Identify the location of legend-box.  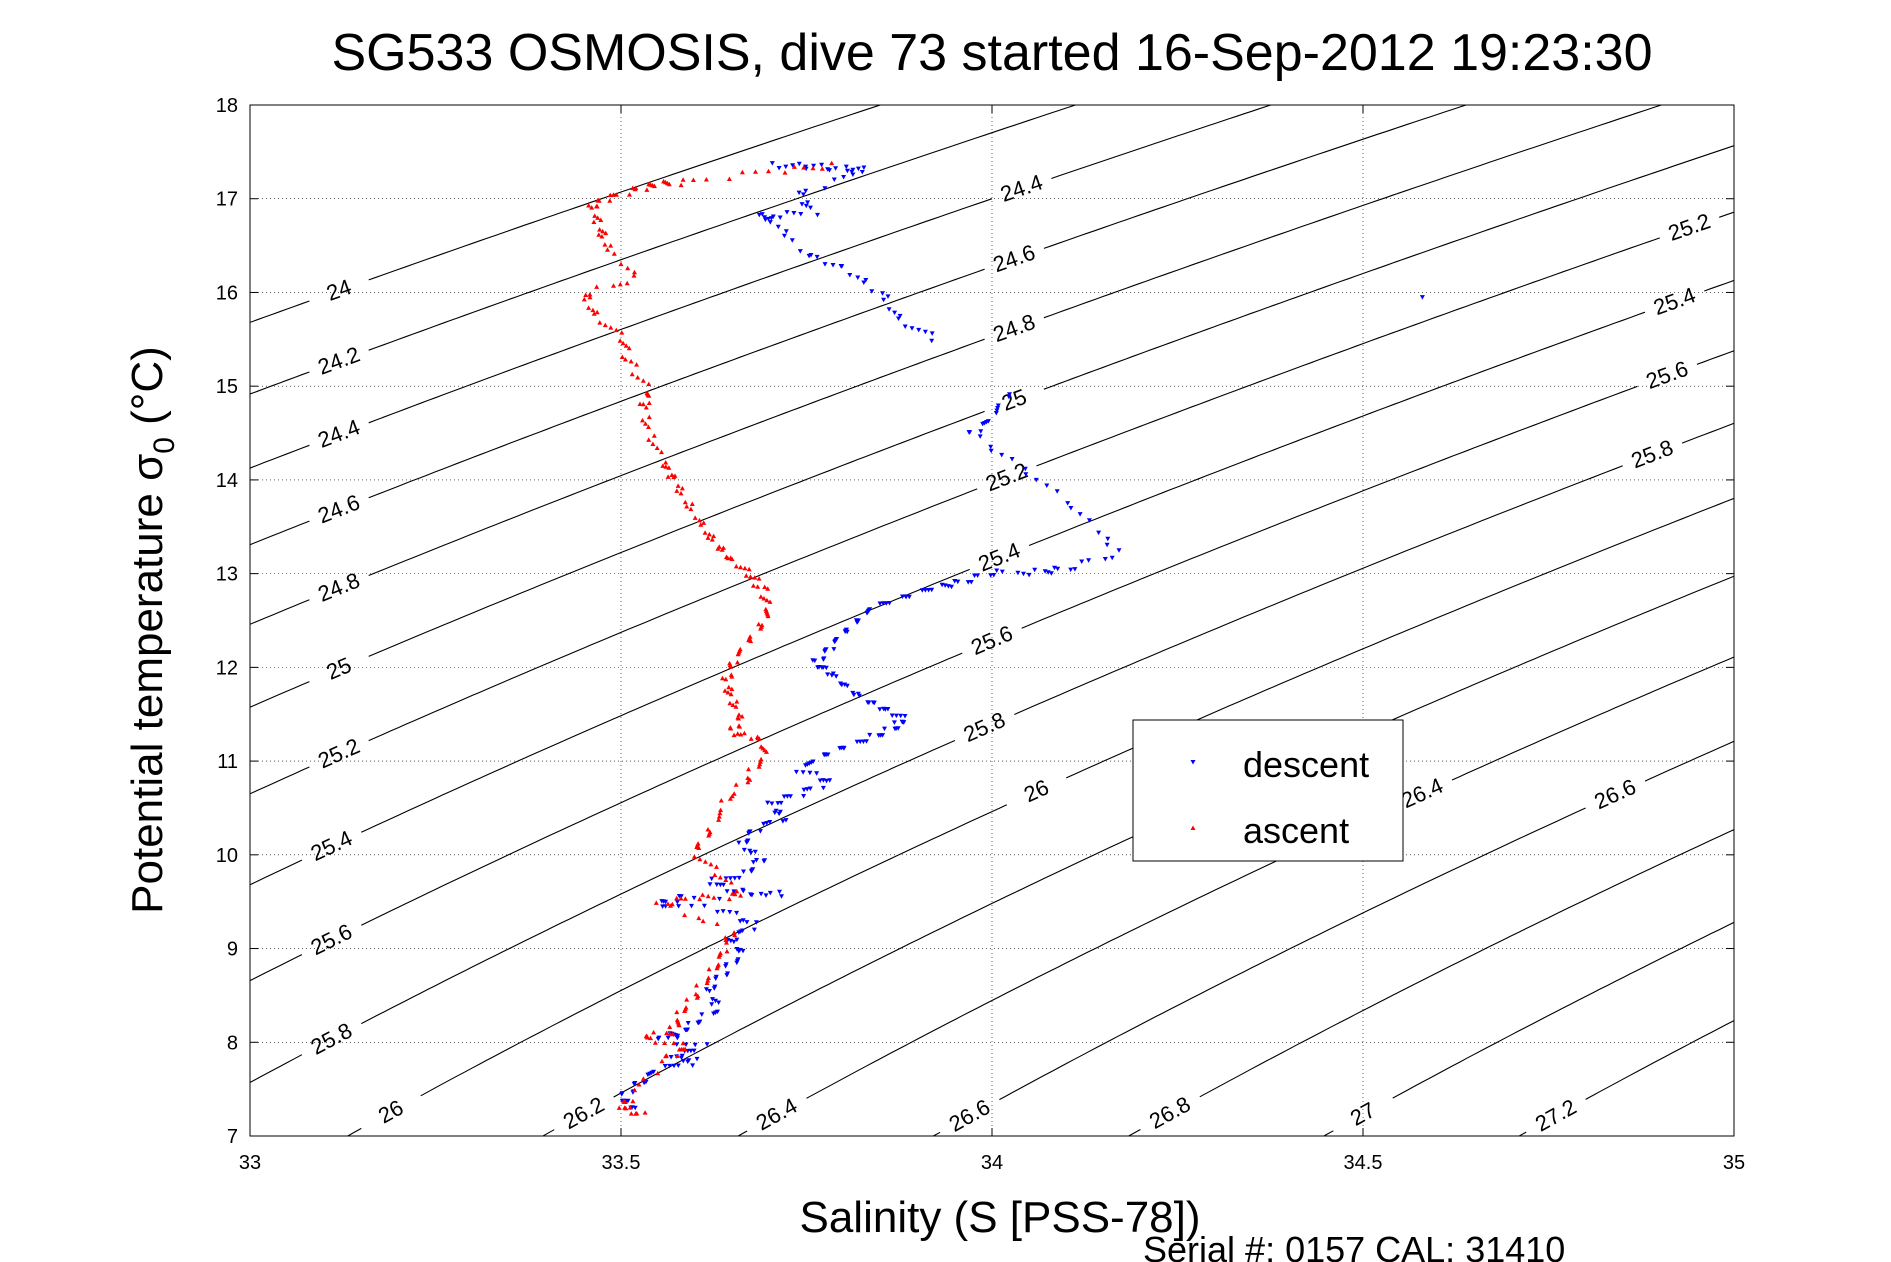
(1268, 790).